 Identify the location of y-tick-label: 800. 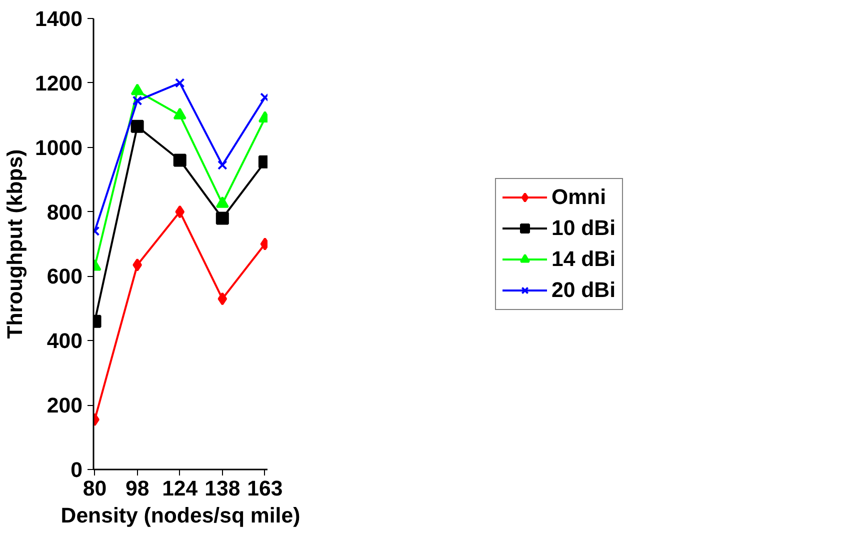
(64, 212).